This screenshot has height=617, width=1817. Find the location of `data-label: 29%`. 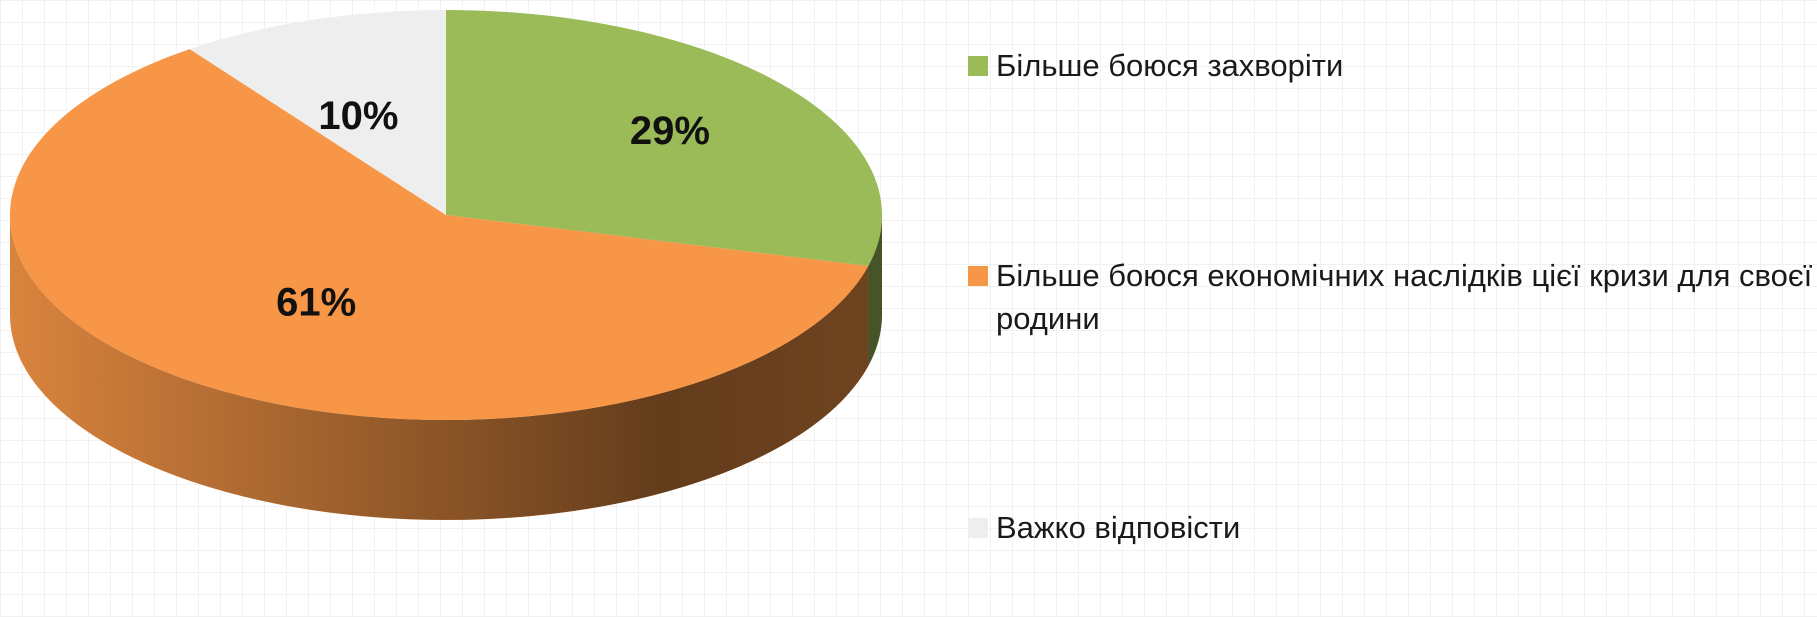

data-label: 29% is located at coordinates (670, 131).